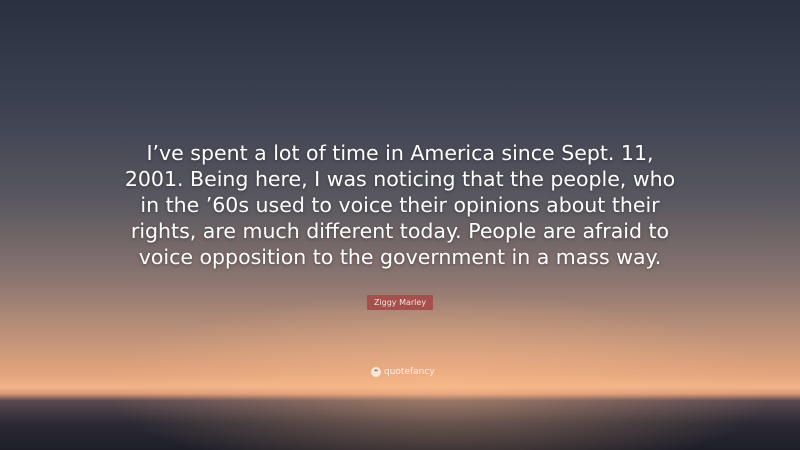 Image resolution: width=800 pixels, height=450 pixels. I want to click on quote-mark-icon: ❝, so click(376, 372).